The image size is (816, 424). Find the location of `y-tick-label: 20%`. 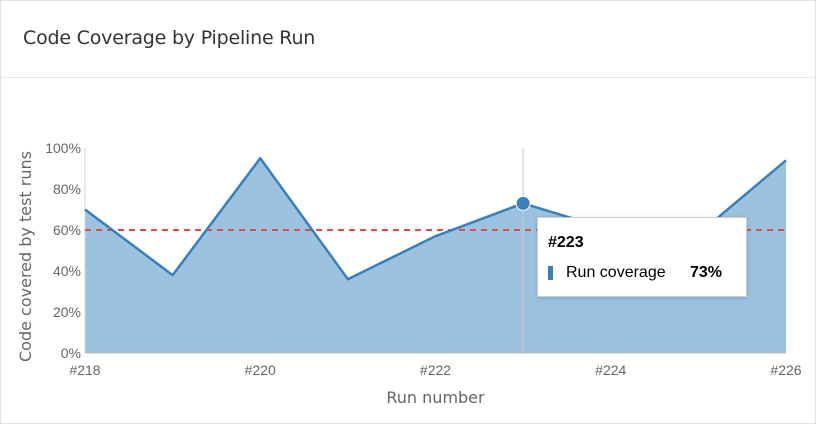

y-tick-label: 20% is located at coordinates (67, 312).